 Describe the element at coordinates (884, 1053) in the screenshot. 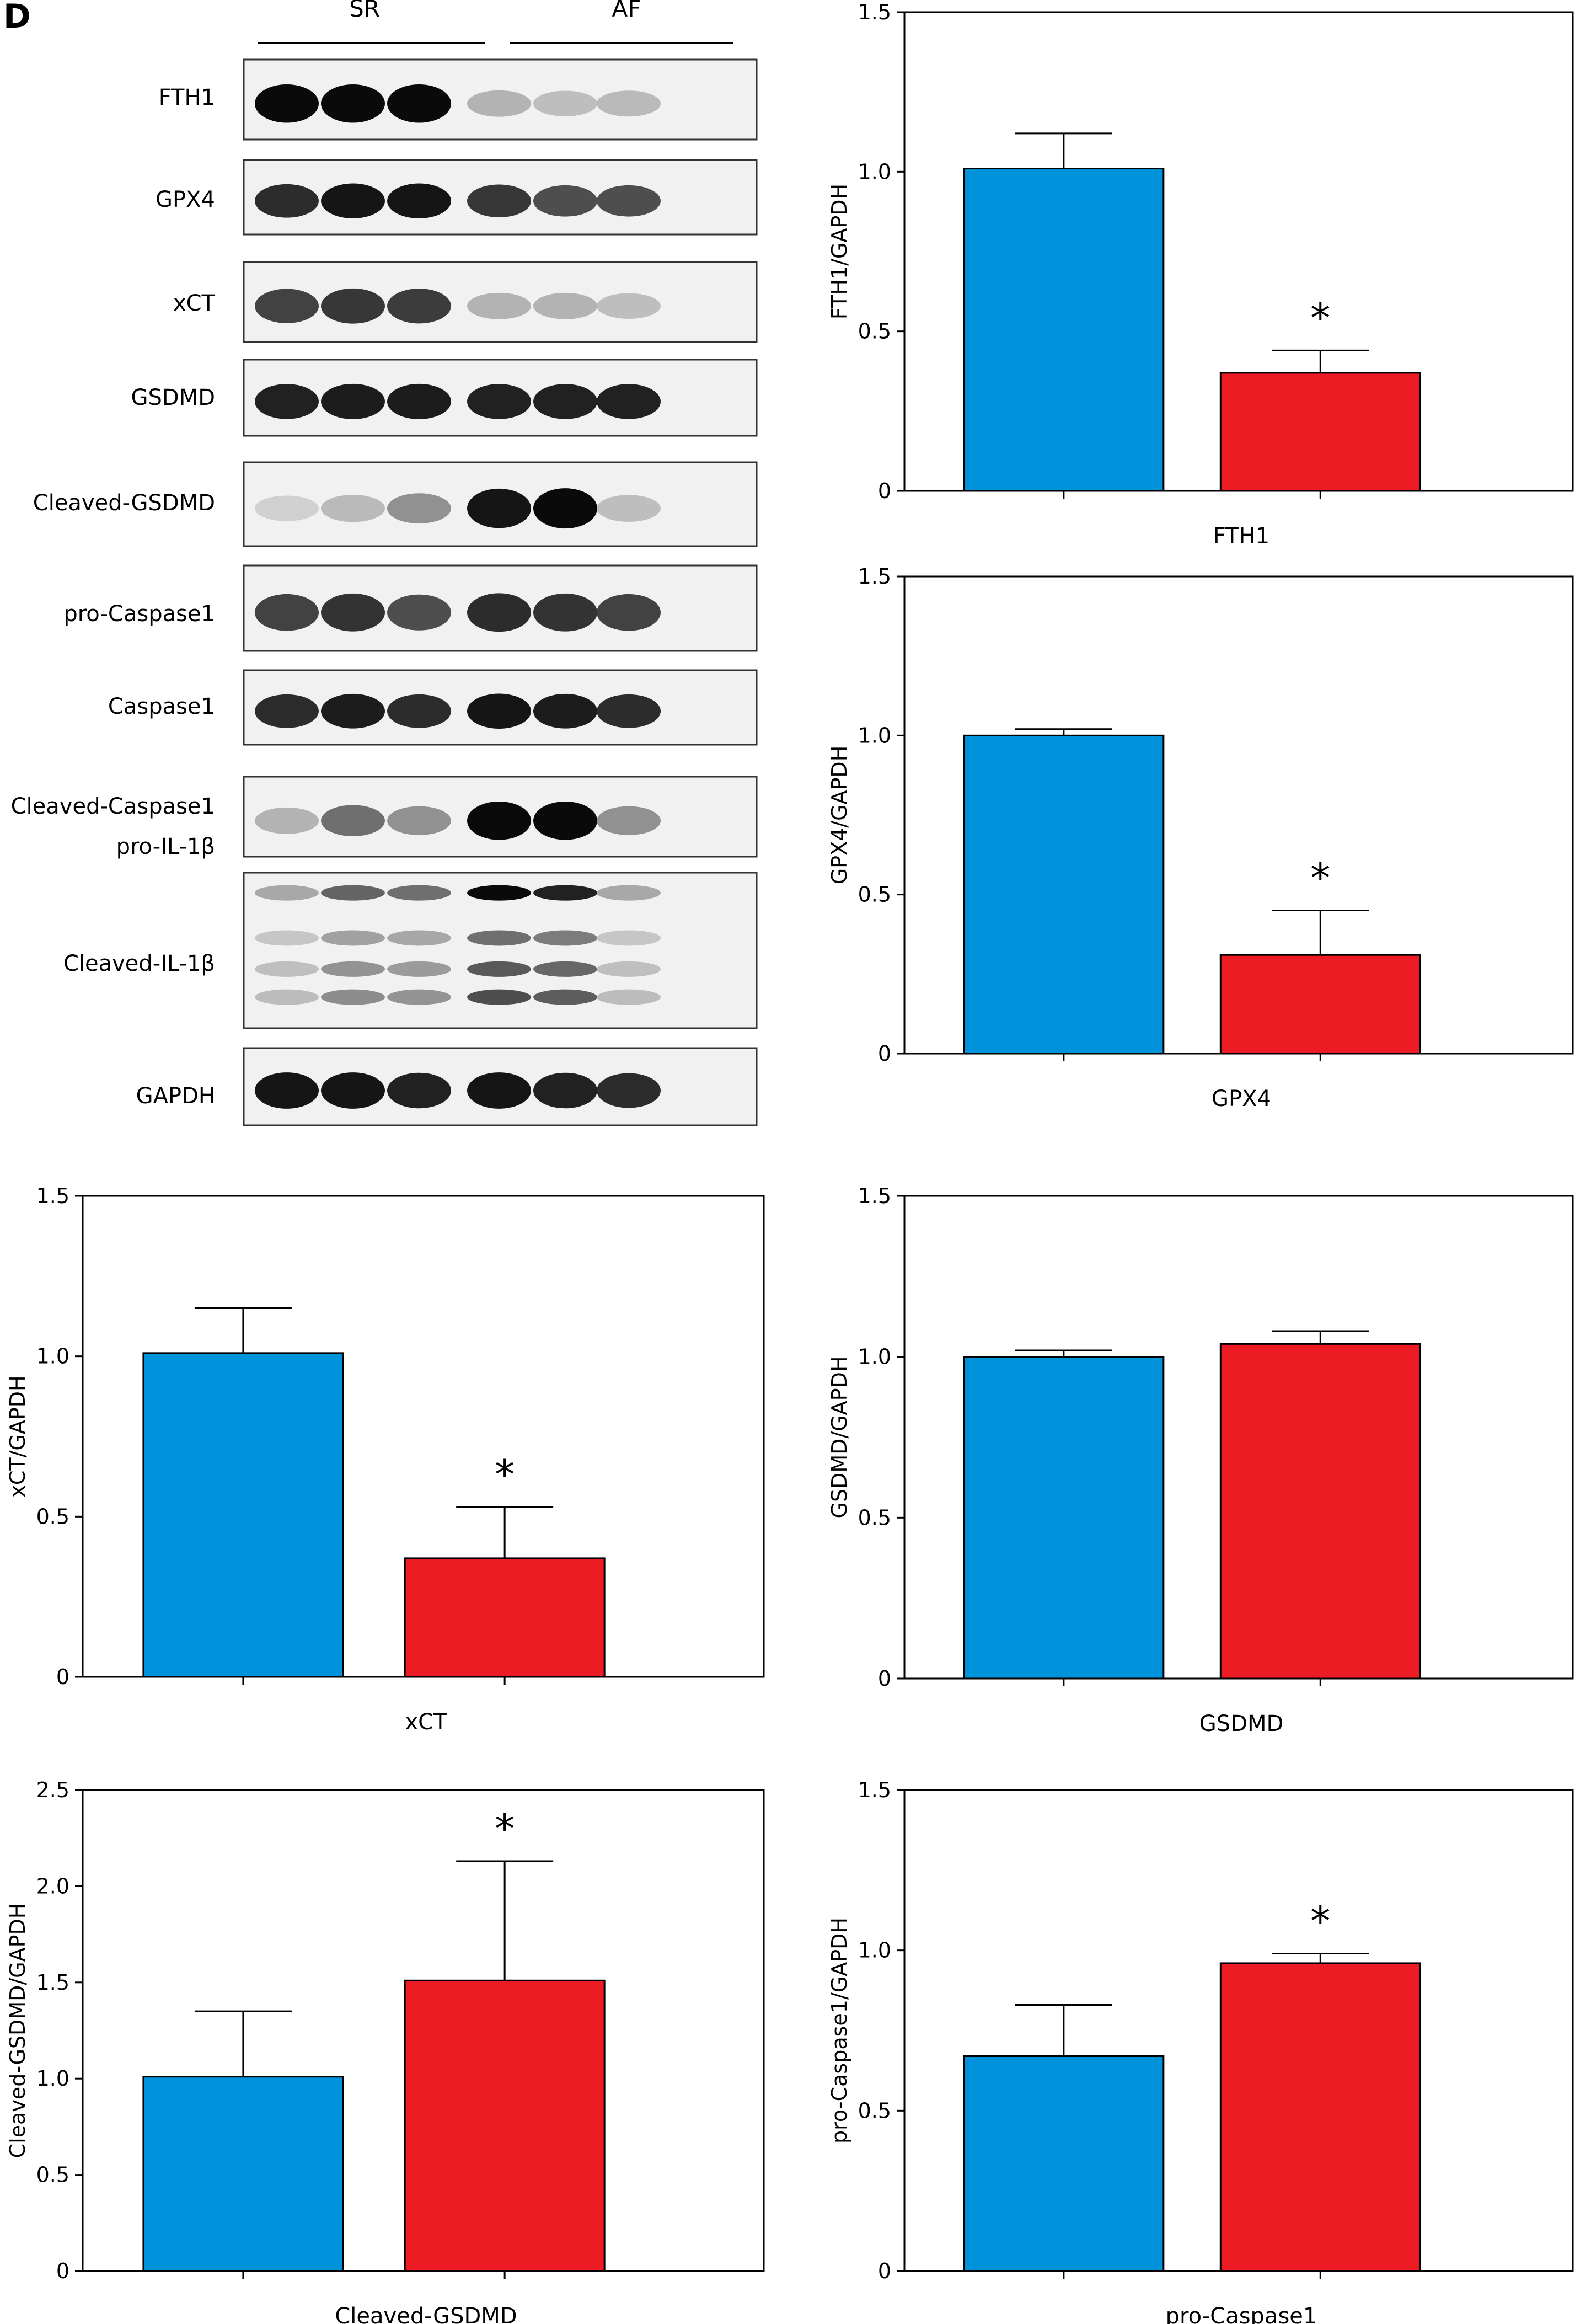

I see `y-tick-label: 0` at that location.